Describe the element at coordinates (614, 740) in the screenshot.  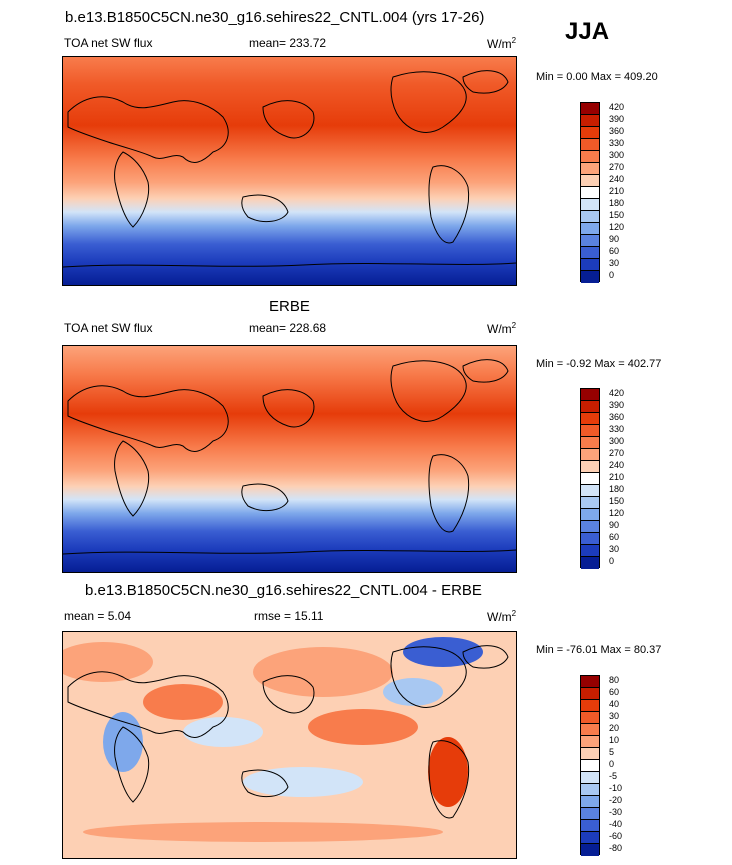
I see `colorbar-tick-label: 10` at that location.